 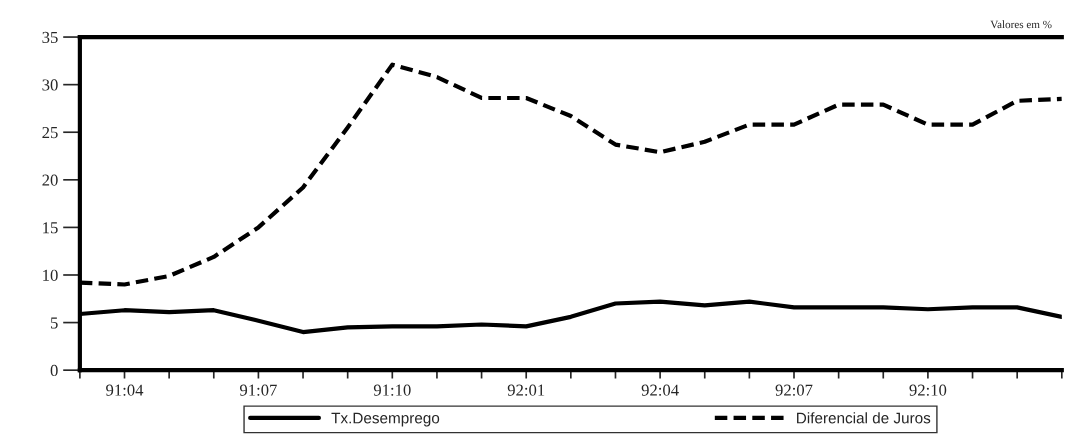 I want to click on y-tick-label: 10, so click(x=50, y=275).